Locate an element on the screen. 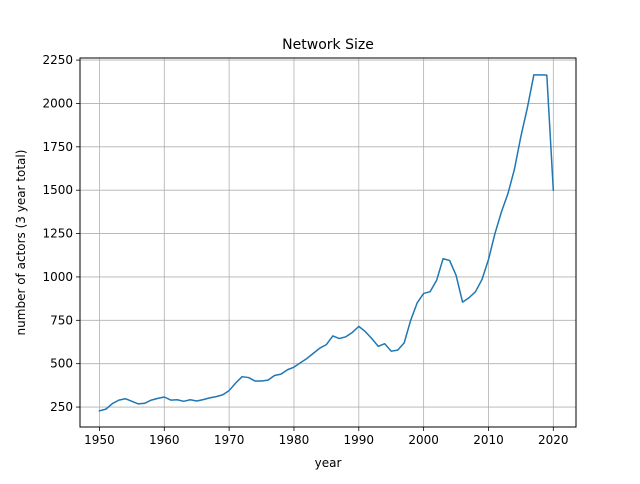 This screenshot has height=484, width=640. y-tick-label: 2250 is located at coordinates (57, 60).